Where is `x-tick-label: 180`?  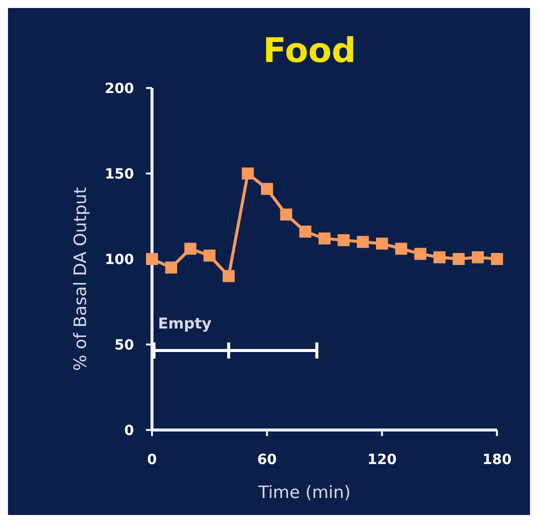
x-tick-label: 180 is located at coordinates (497, 460).